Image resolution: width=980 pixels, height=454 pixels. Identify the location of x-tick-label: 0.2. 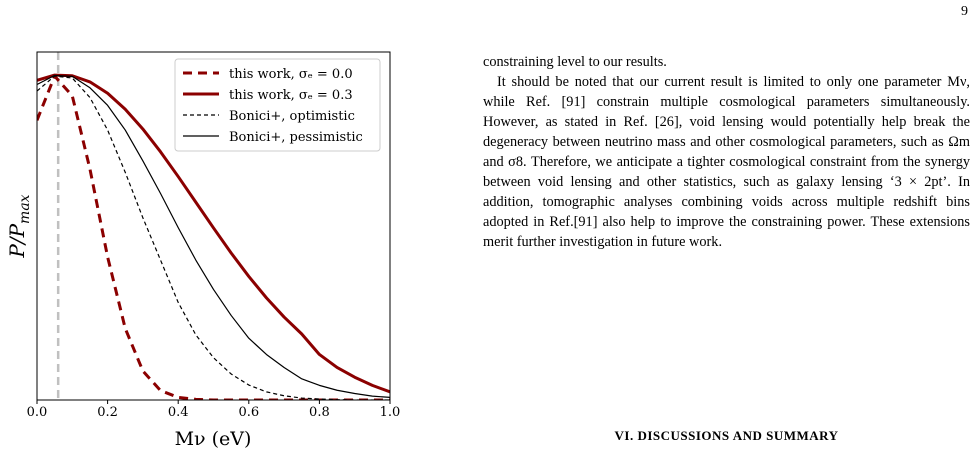
(107, 412).